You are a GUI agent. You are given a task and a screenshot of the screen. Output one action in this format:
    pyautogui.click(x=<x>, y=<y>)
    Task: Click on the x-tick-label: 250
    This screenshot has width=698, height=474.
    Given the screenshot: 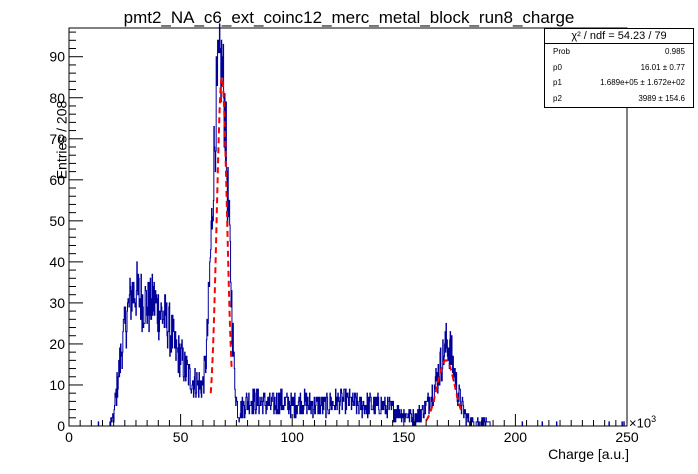 What is the action you would take?
    pyautogui.click(x=627, y=437)
    